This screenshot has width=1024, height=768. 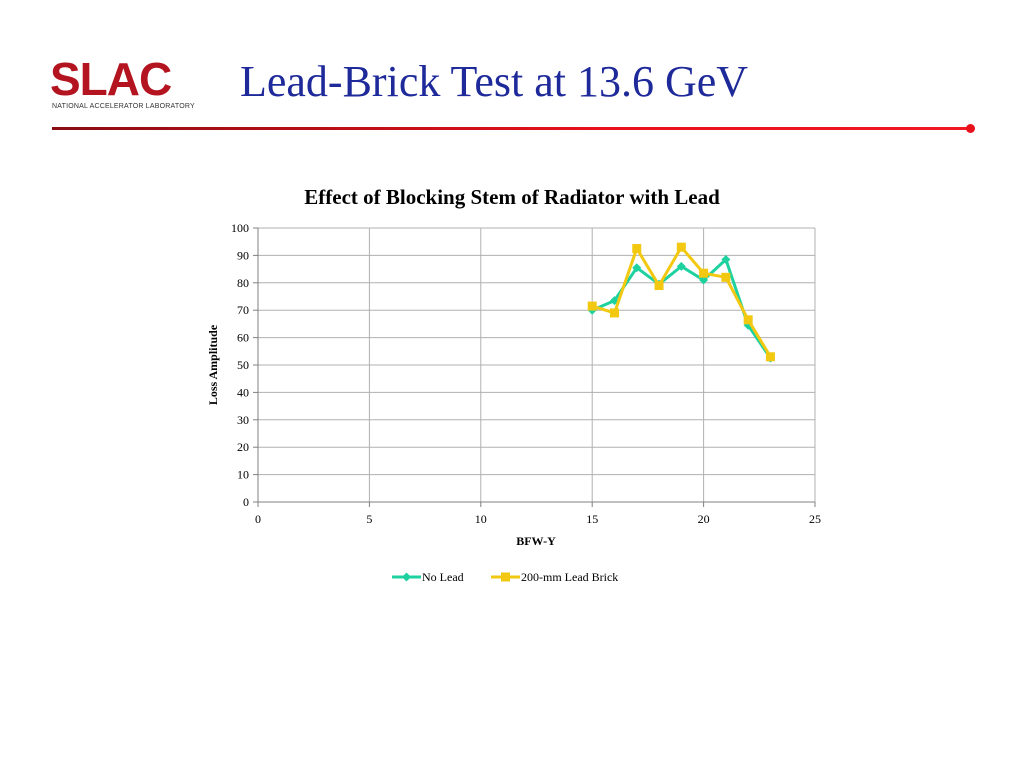 What do you see at coordinates (243, 255) in the screenshot?
I see `y-tick-label: 90` at bounding box center [243, 255].